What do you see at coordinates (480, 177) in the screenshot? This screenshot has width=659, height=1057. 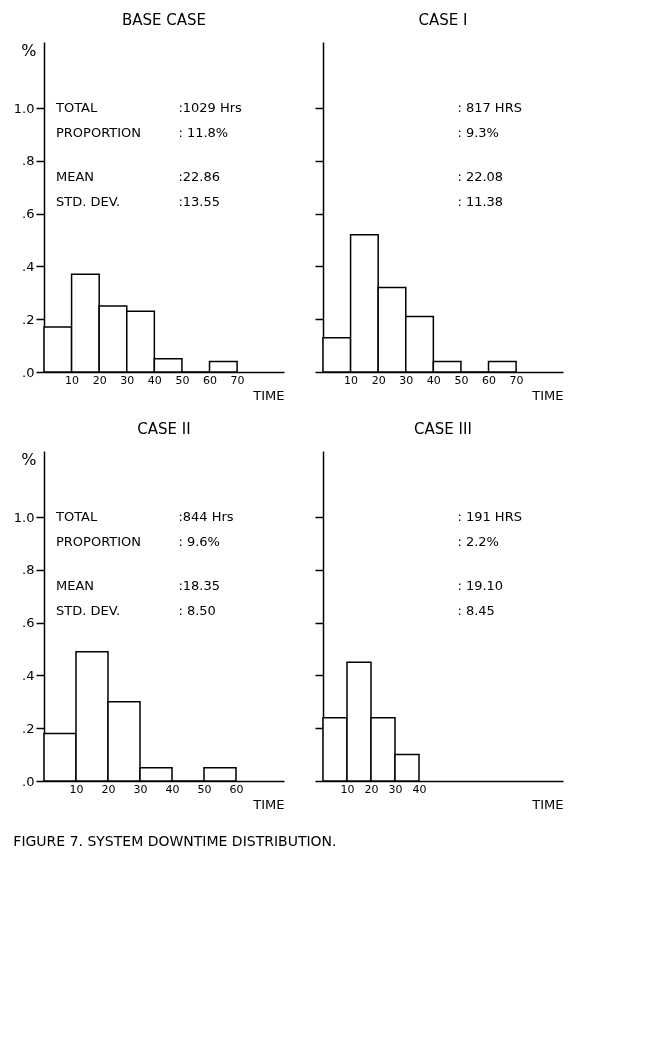 I see `annotation: : 22.08` at bounding box center [480, 177].